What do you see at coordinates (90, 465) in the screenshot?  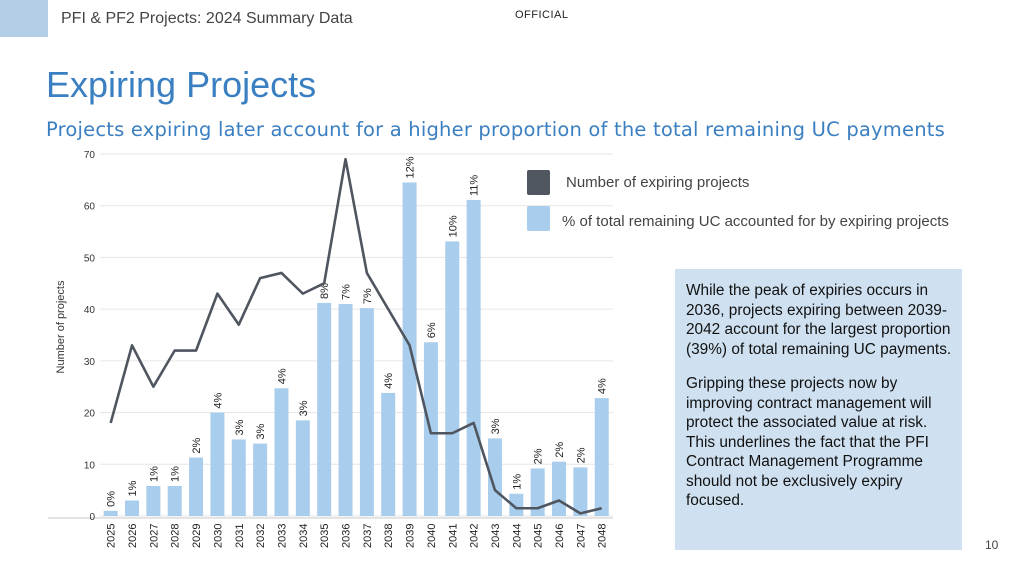 I see `y-tick-label-10: 10` at bounding box center [90, 465].